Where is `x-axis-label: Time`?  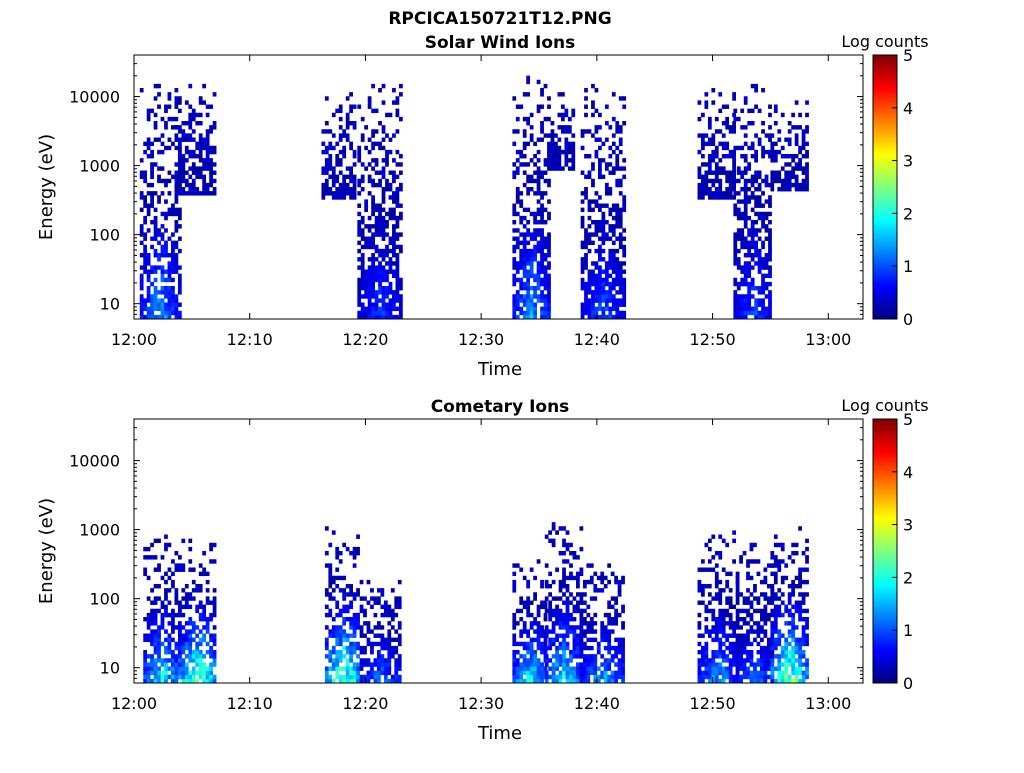 x-axis-label: Time is located at coordinates (499, 733).